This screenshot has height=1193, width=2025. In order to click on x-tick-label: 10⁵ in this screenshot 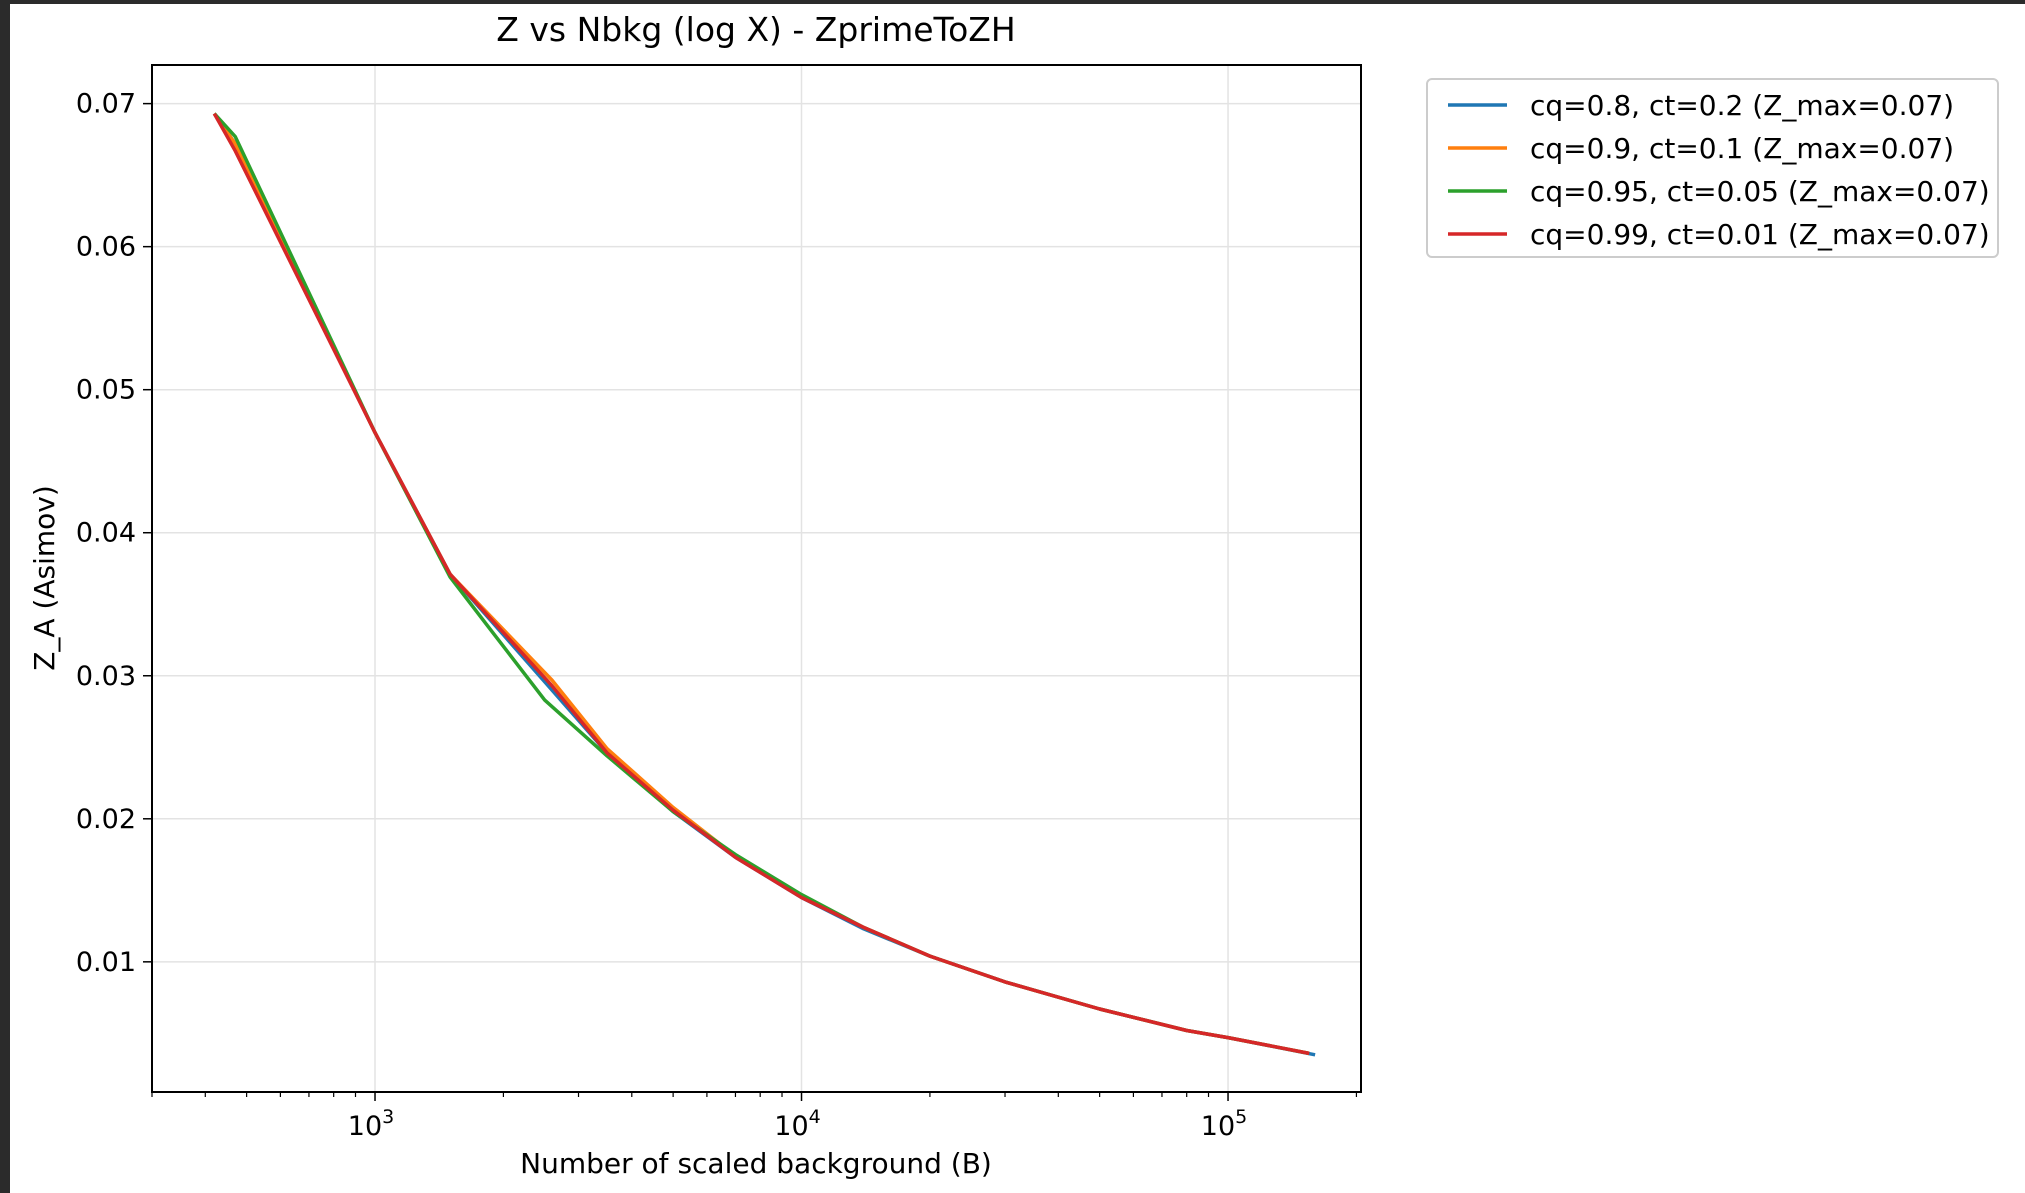, I will do `click(1224, 1124)`.